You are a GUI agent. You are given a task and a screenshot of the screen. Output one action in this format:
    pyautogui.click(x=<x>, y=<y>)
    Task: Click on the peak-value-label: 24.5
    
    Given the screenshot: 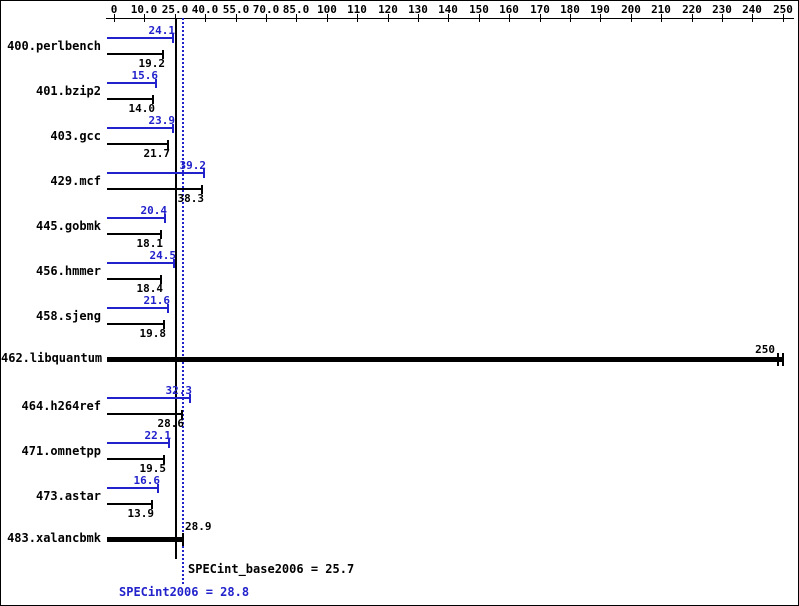 What is the action you would take?
    pyautogui.click(x=163, y=255)
    